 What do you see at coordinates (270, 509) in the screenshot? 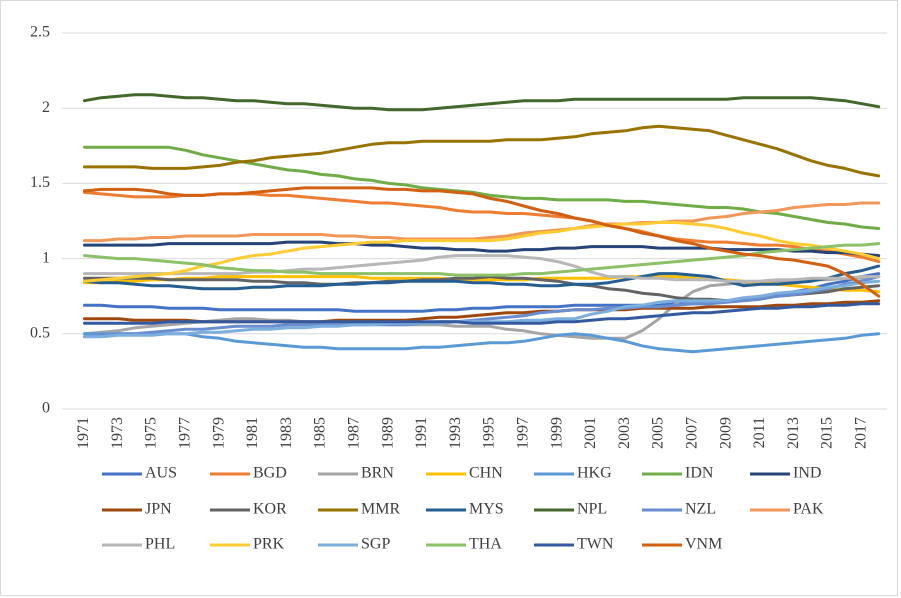
I see `legend-label: KOR` at bounding box center [270, 509].